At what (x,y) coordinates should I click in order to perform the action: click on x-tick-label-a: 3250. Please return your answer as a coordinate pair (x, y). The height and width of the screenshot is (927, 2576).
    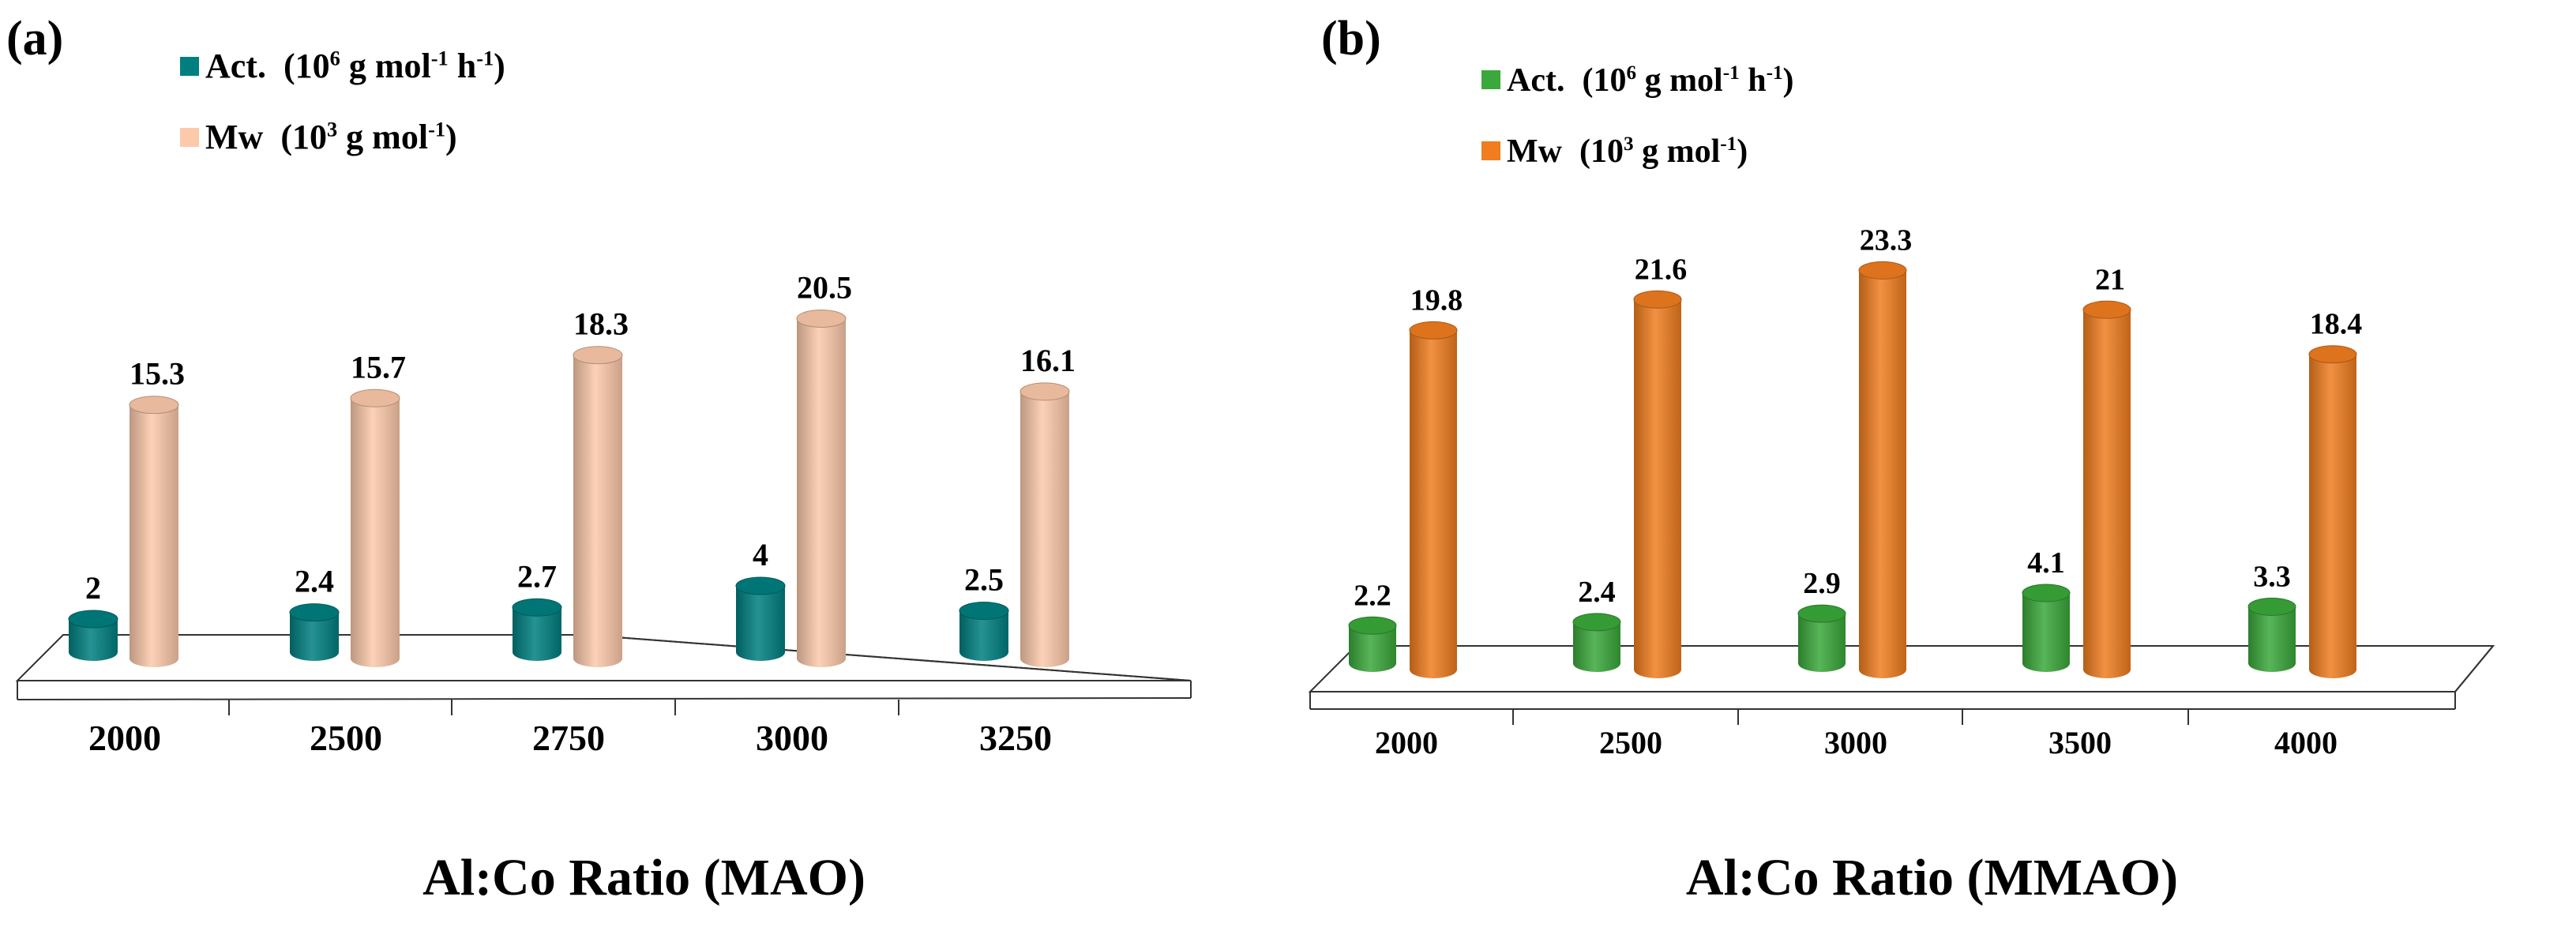
    Looking at the image, I should click on (1015, 738).